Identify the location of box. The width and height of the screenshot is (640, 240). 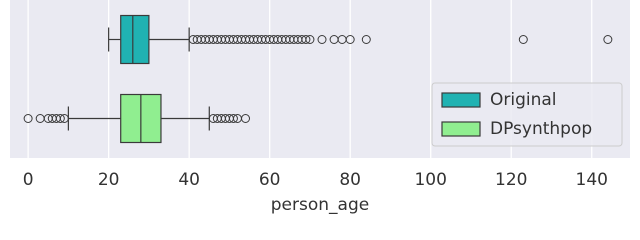
(135, 39).